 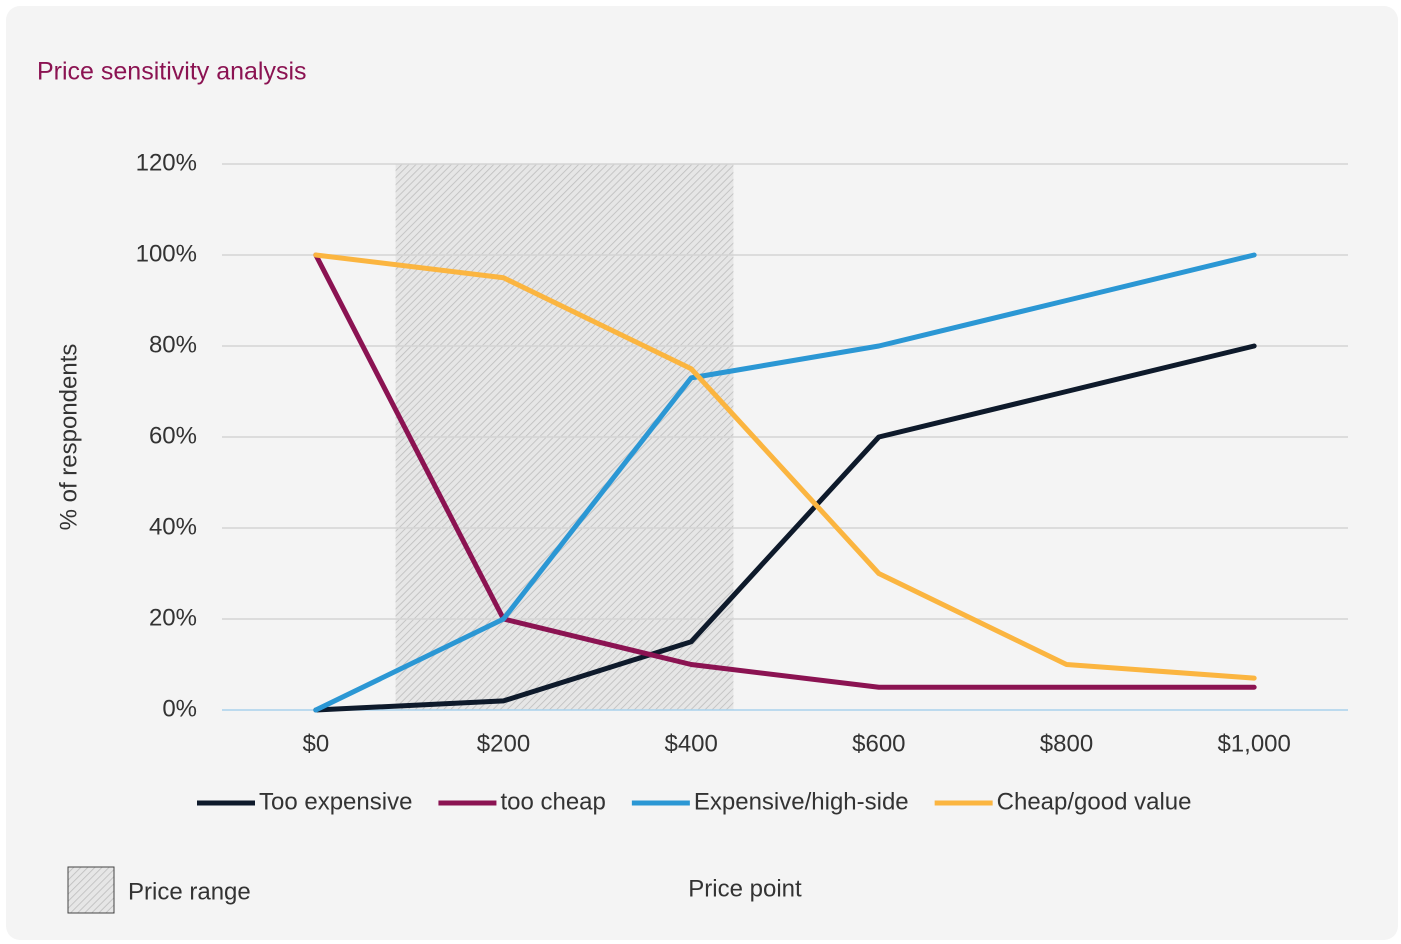 What do you see at coordinates (173, 435) in the screenshot?
I see `y-tick-label: 60%` at bounding box center [173, 435].